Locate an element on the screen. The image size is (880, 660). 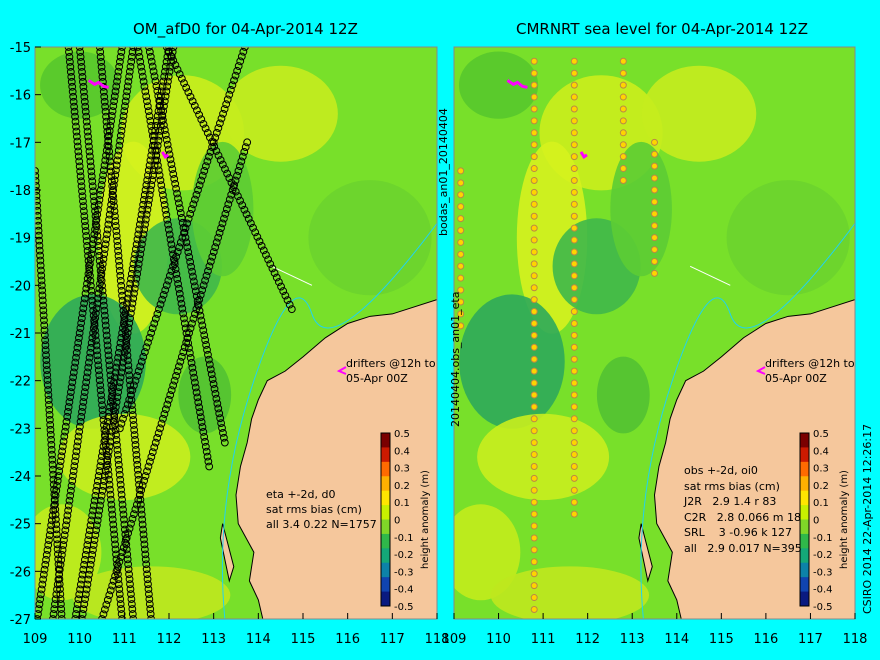
right-x-tick-label: 109 is located at coordinates (454, 639).